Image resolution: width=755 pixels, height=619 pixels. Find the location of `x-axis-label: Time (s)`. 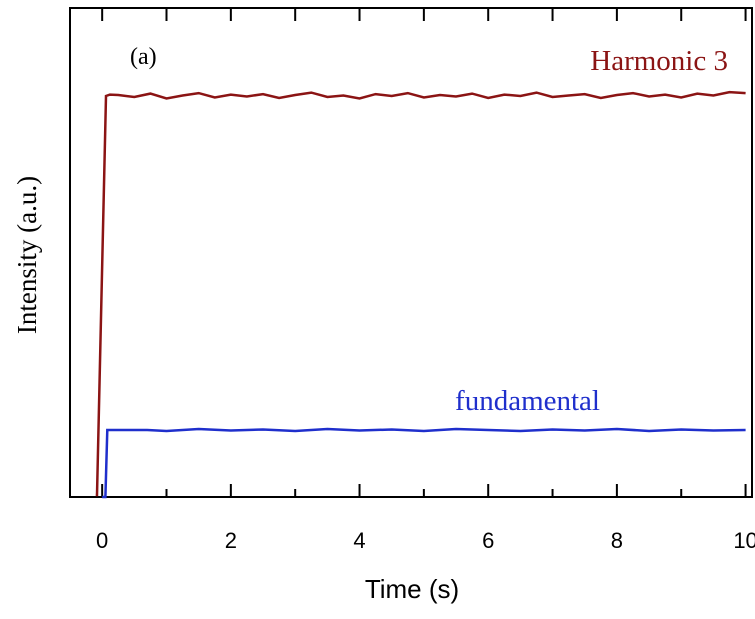

x-axis-label: Time (s) is located at coordinates (412, 589).